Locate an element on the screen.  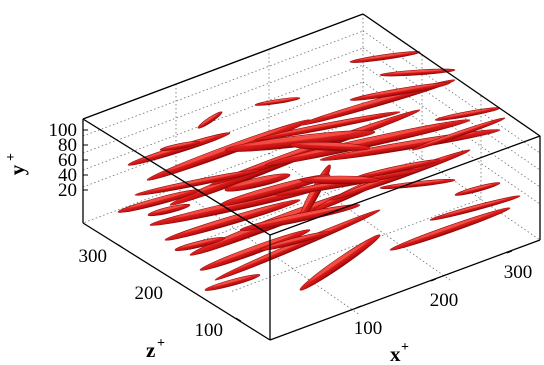
z-tick-label: 300 is located at coordinates (93, 256).